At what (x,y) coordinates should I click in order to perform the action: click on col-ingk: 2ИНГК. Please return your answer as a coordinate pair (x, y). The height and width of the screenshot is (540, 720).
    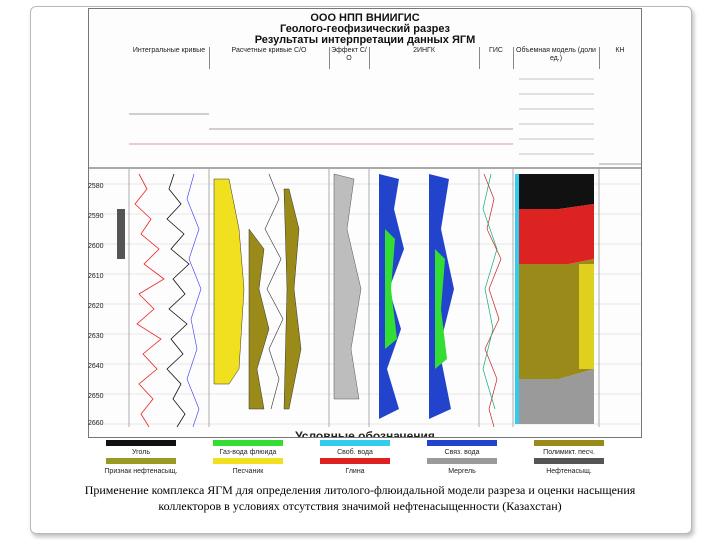
    Looking at the image, I should click on (424, 58).